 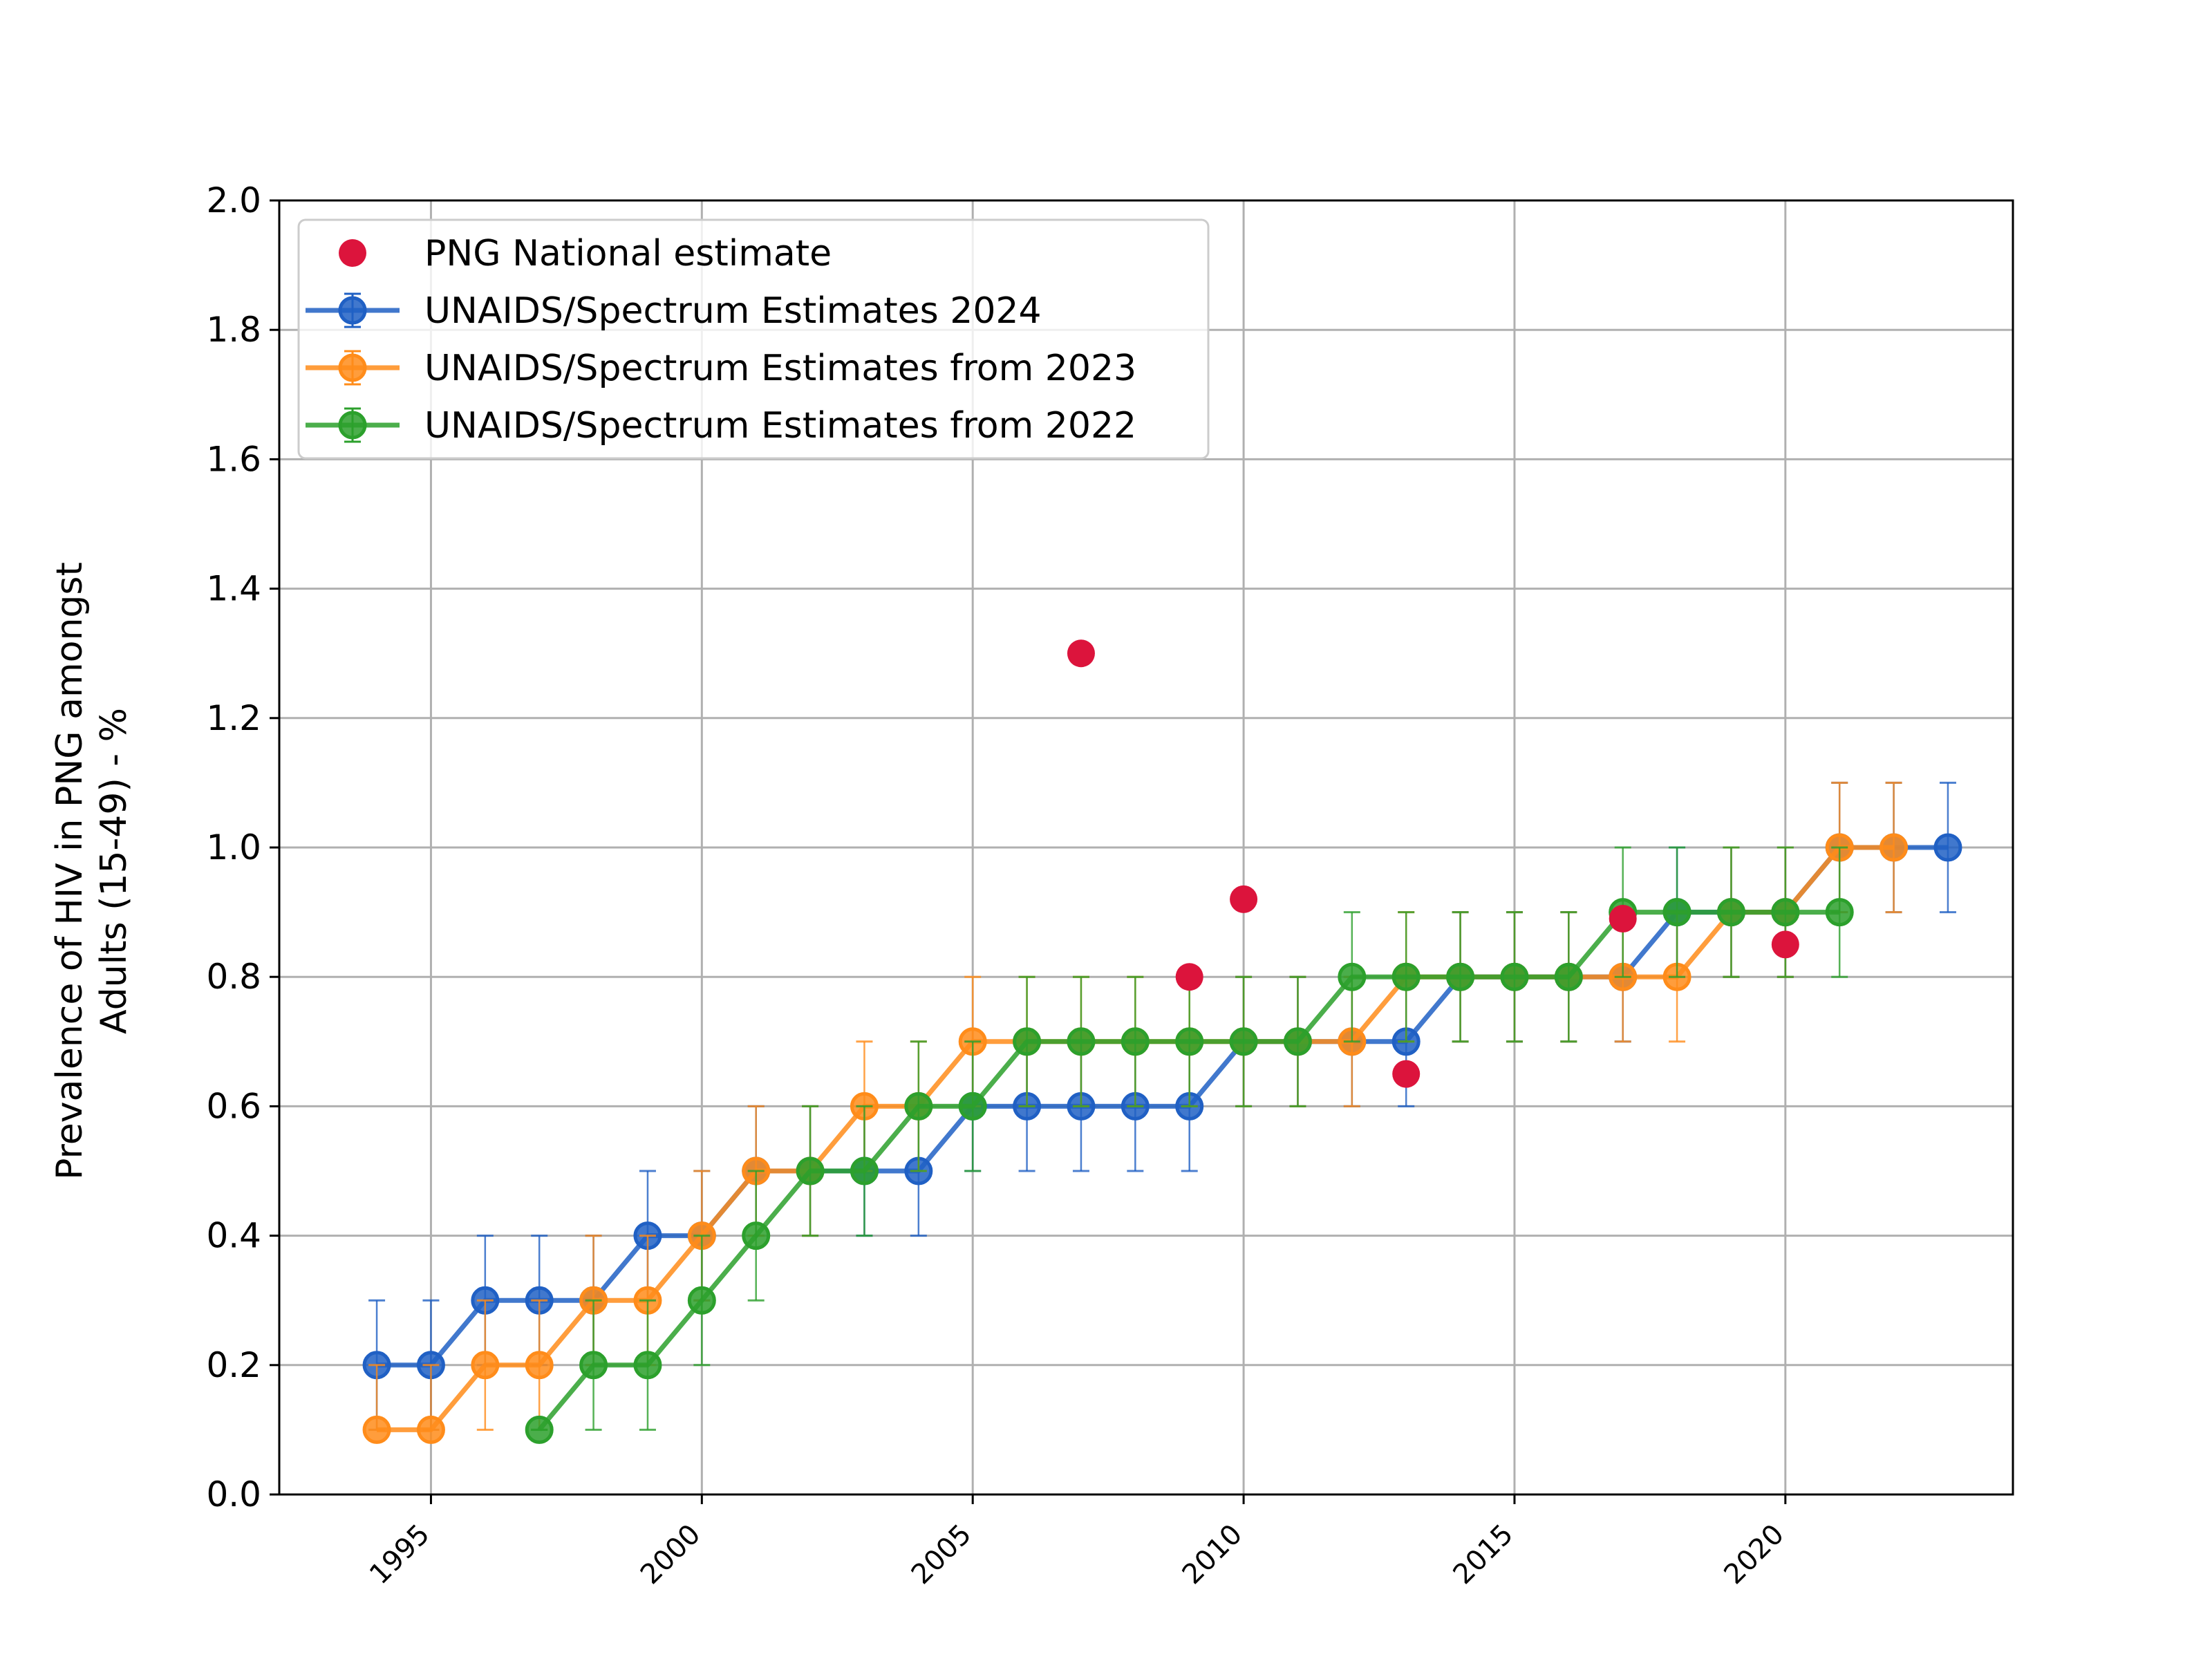 I want to click on x-tick-label: 2000, so click(x=671, y=1555).